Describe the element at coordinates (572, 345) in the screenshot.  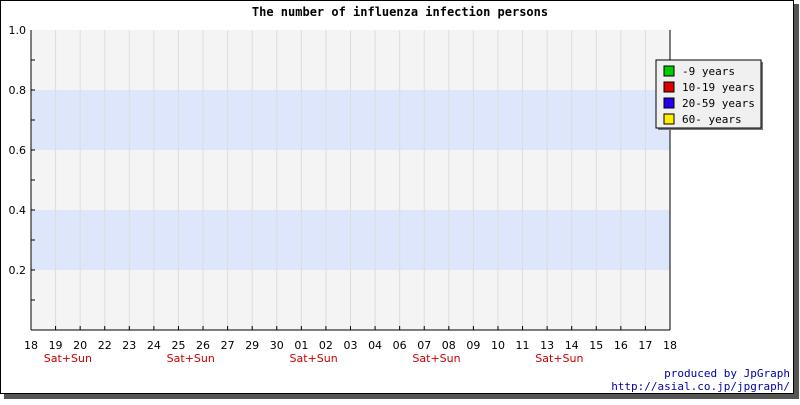
I see `x-tick-label: 14` at that location.